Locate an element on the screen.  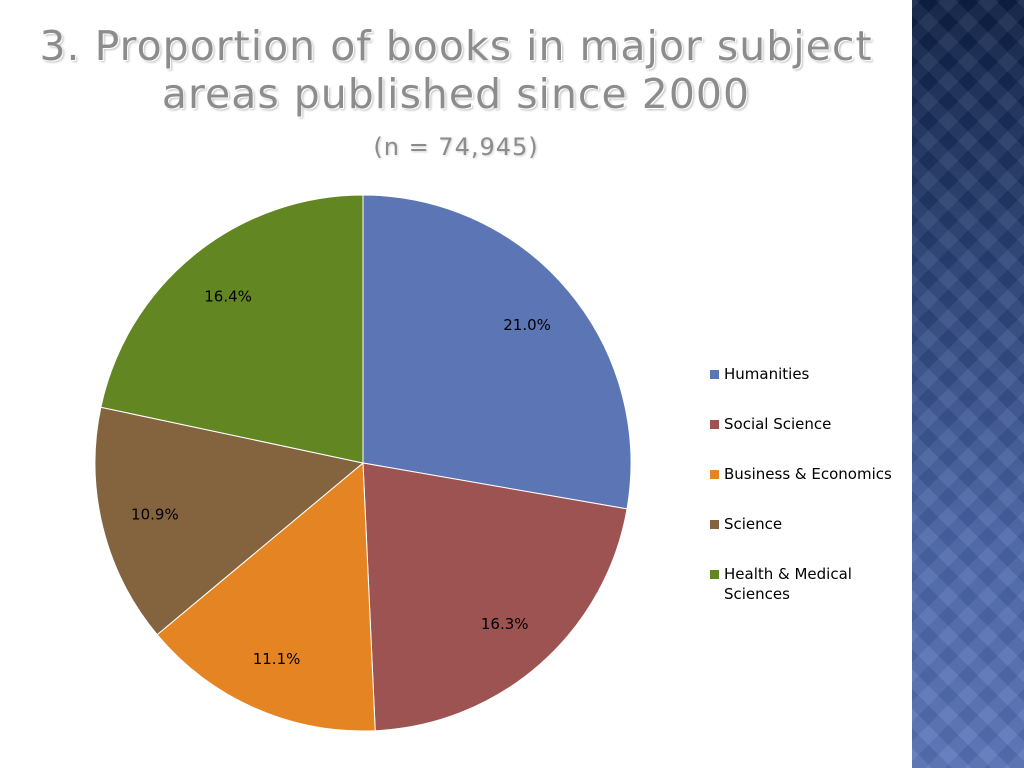
legend-label: Business & Economics is located at coordinates (808, 474).